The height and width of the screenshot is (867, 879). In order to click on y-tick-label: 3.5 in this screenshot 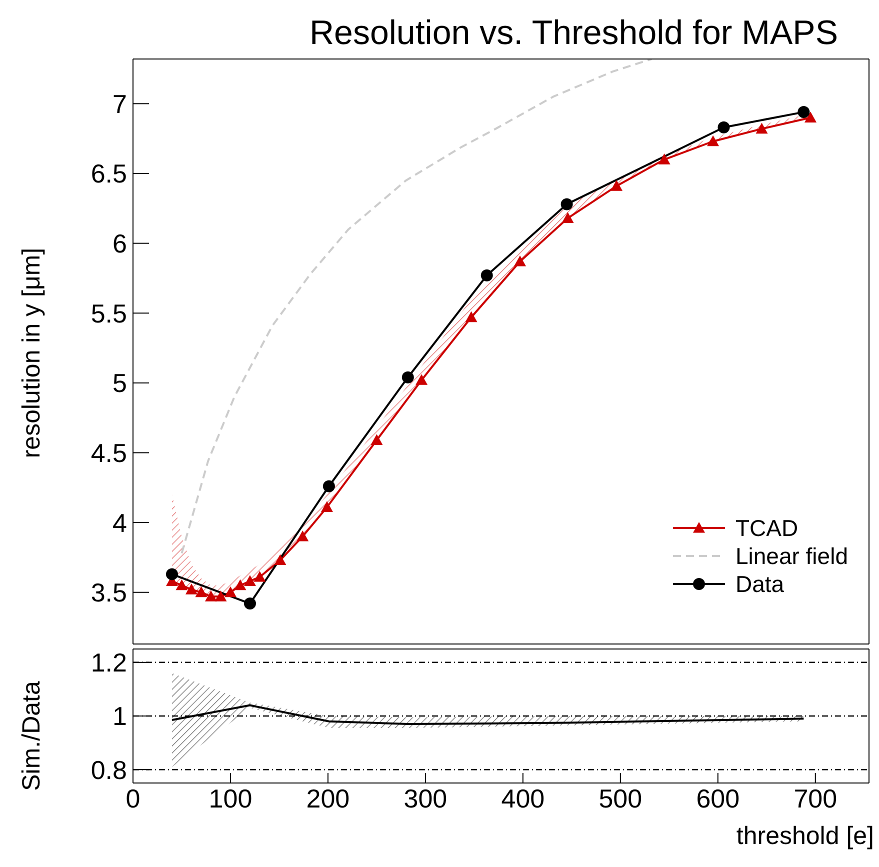, I will do `click(108, 593)`.